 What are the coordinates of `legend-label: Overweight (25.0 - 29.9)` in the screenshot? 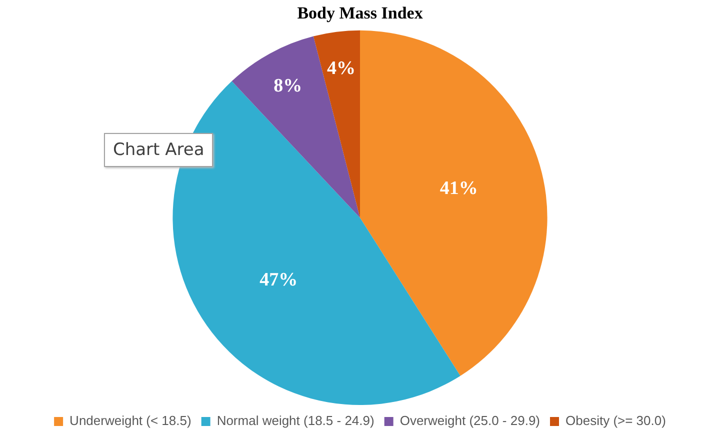 It's located at (470, 420).